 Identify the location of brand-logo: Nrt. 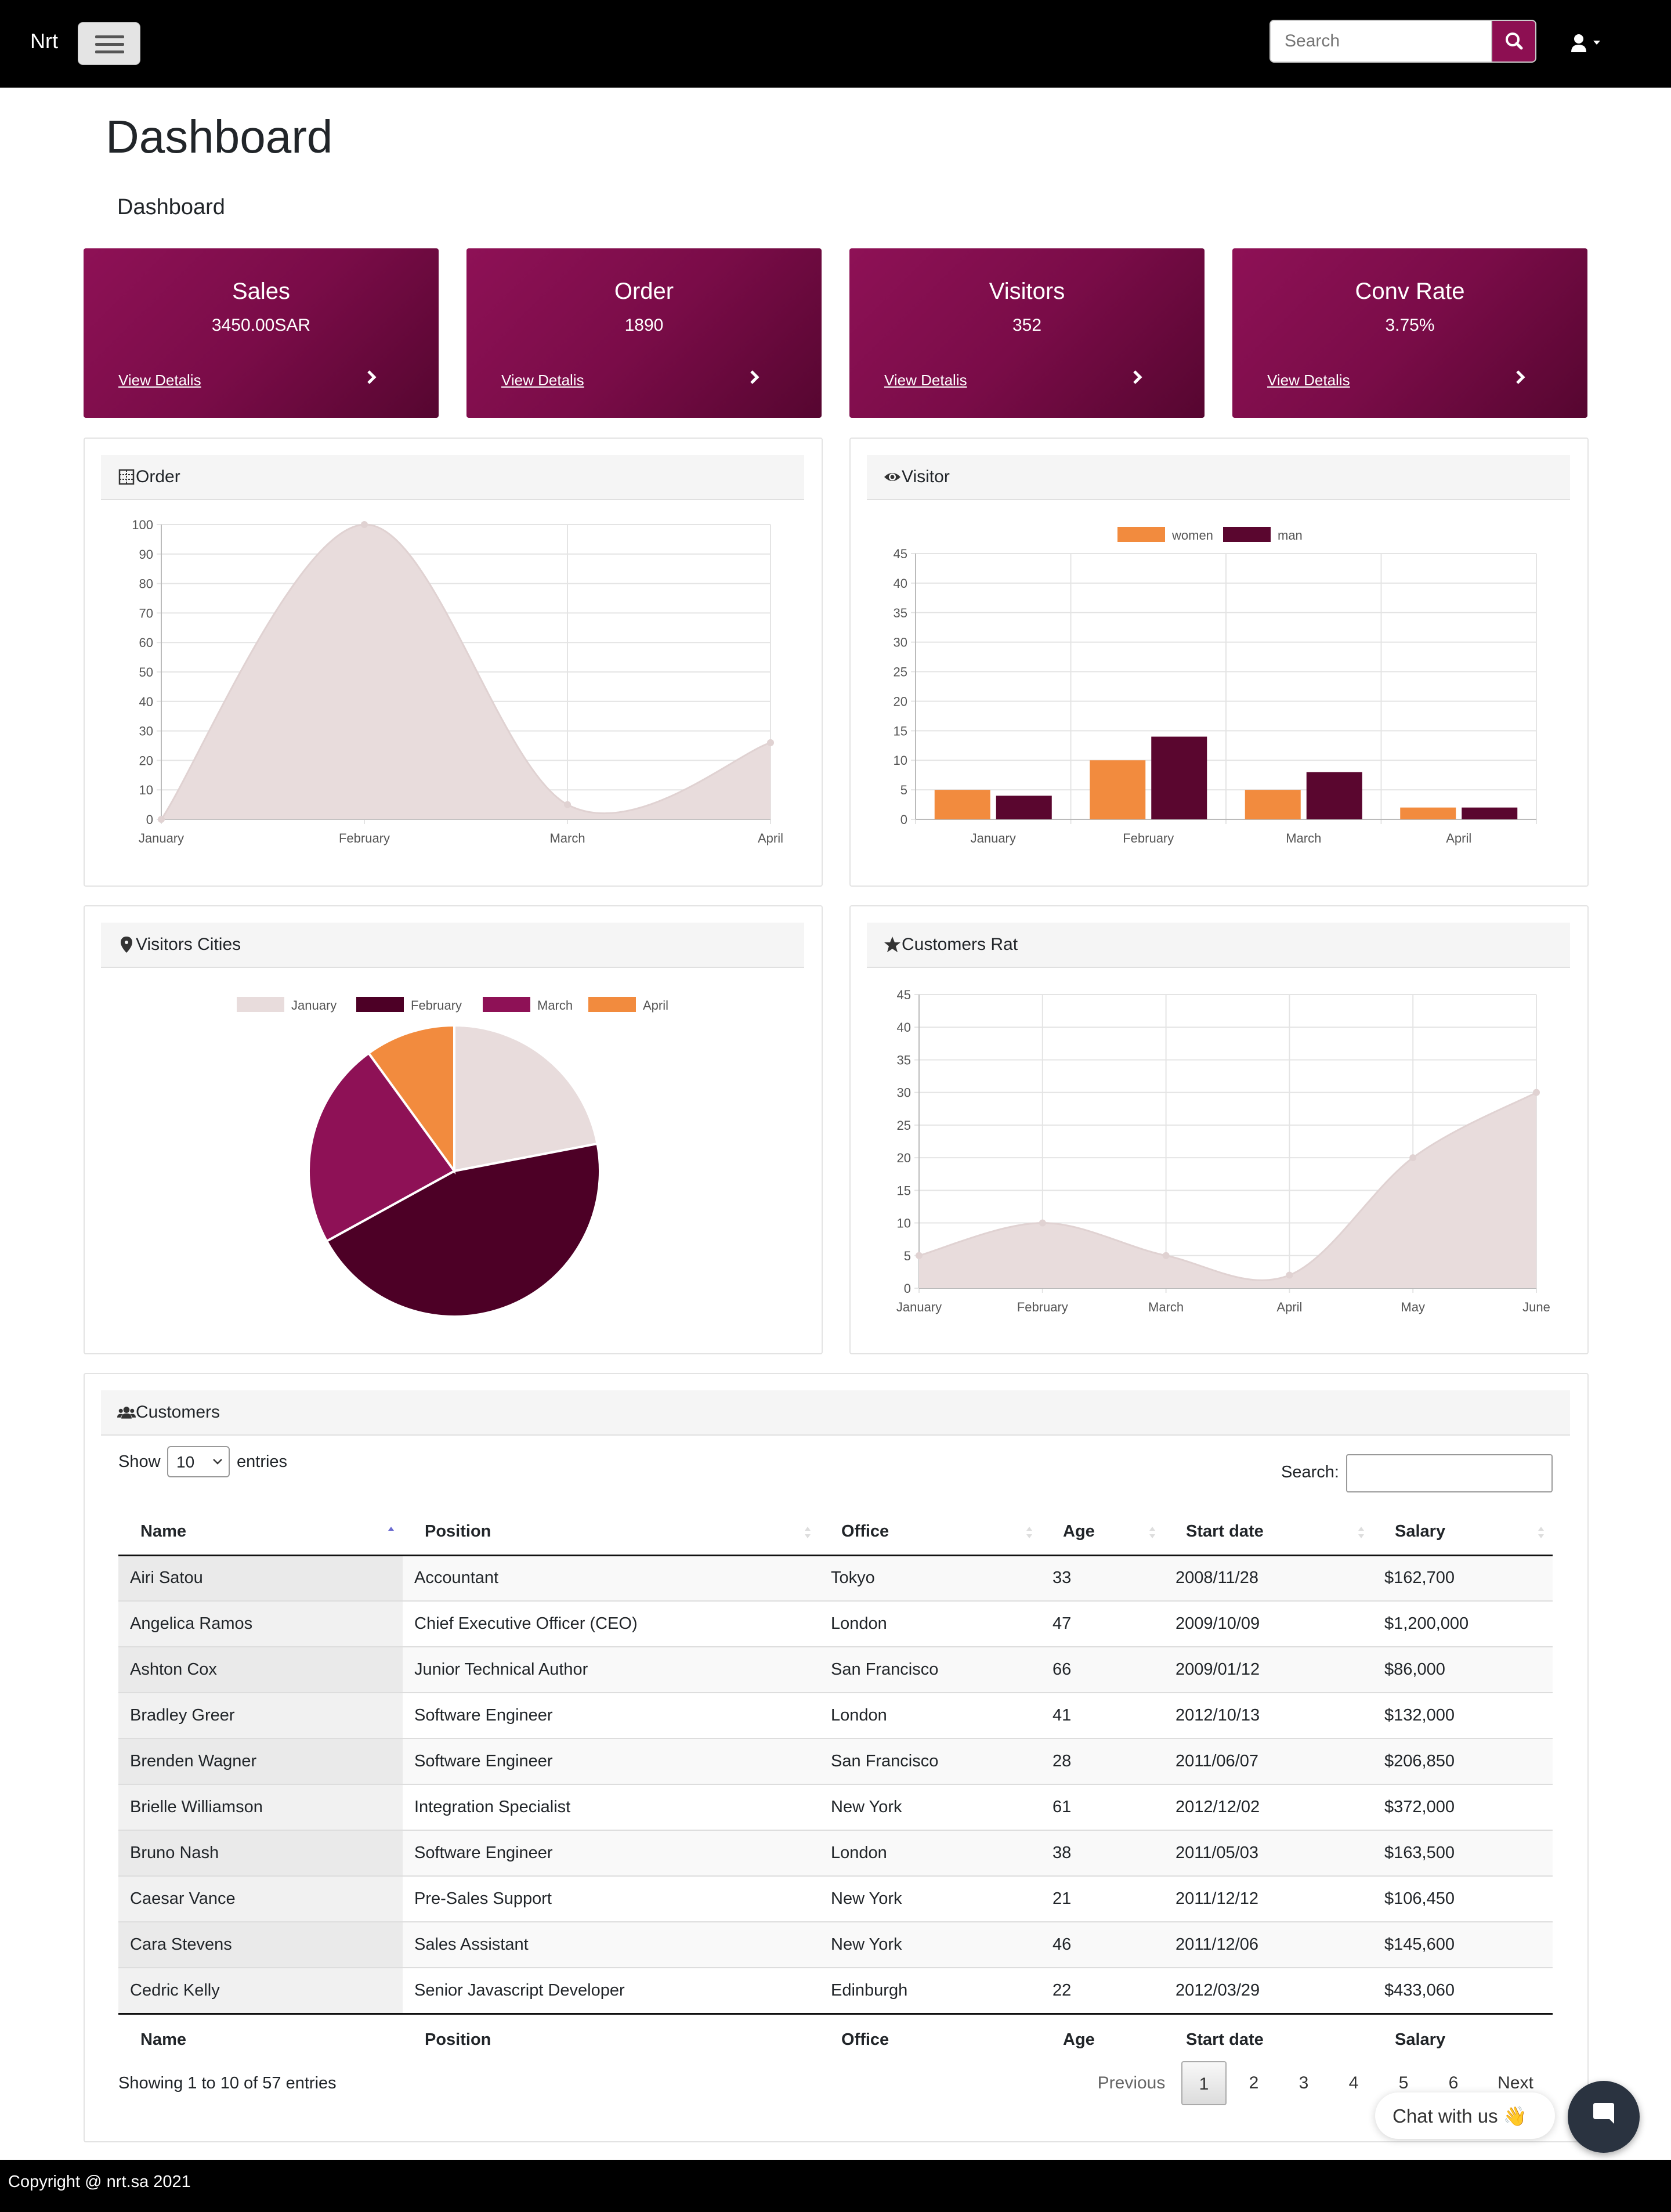
(44, 41).